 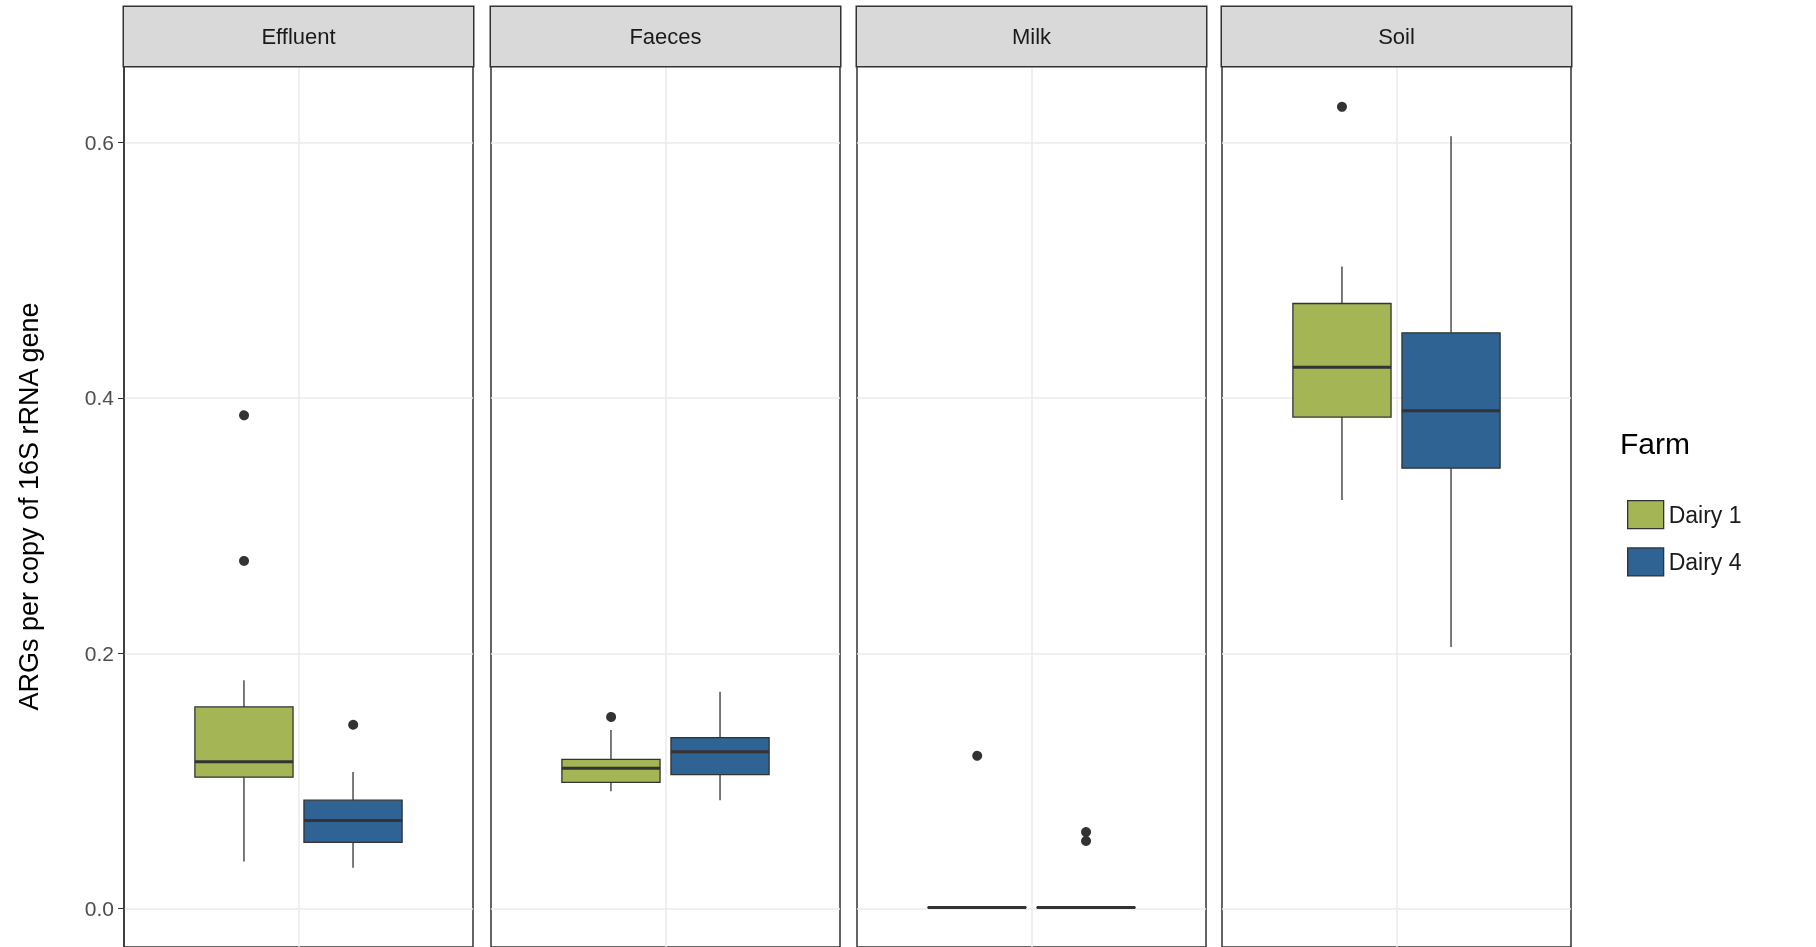 What do you see at coordinates (1705, 561) in the screenshot?
I see `legend-label: Dairy 4` at bounding box center [1705, 561].